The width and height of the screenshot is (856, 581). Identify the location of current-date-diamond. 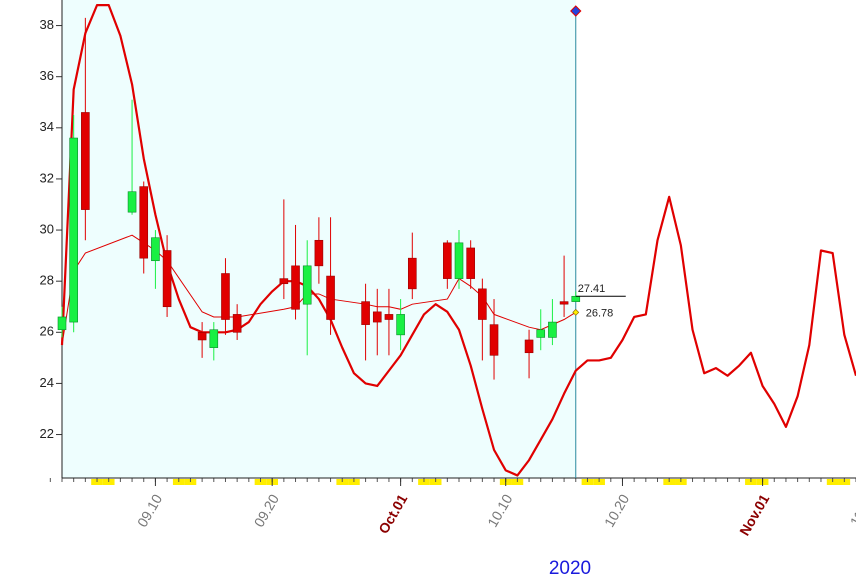
(576, 11).